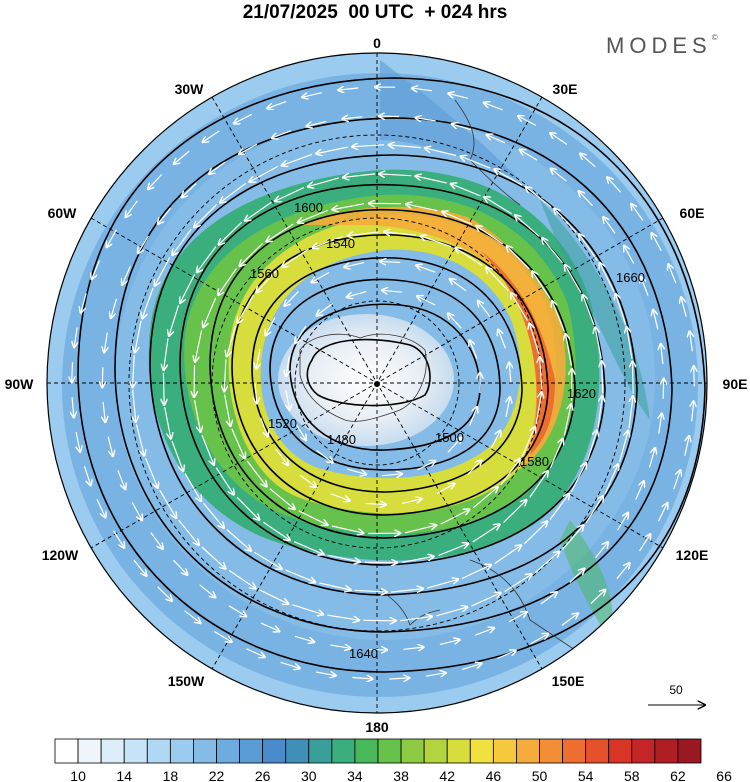 This screenshot has height=782, width=750. I want to click on contour-label-1500: 1500, so click(449, 437).